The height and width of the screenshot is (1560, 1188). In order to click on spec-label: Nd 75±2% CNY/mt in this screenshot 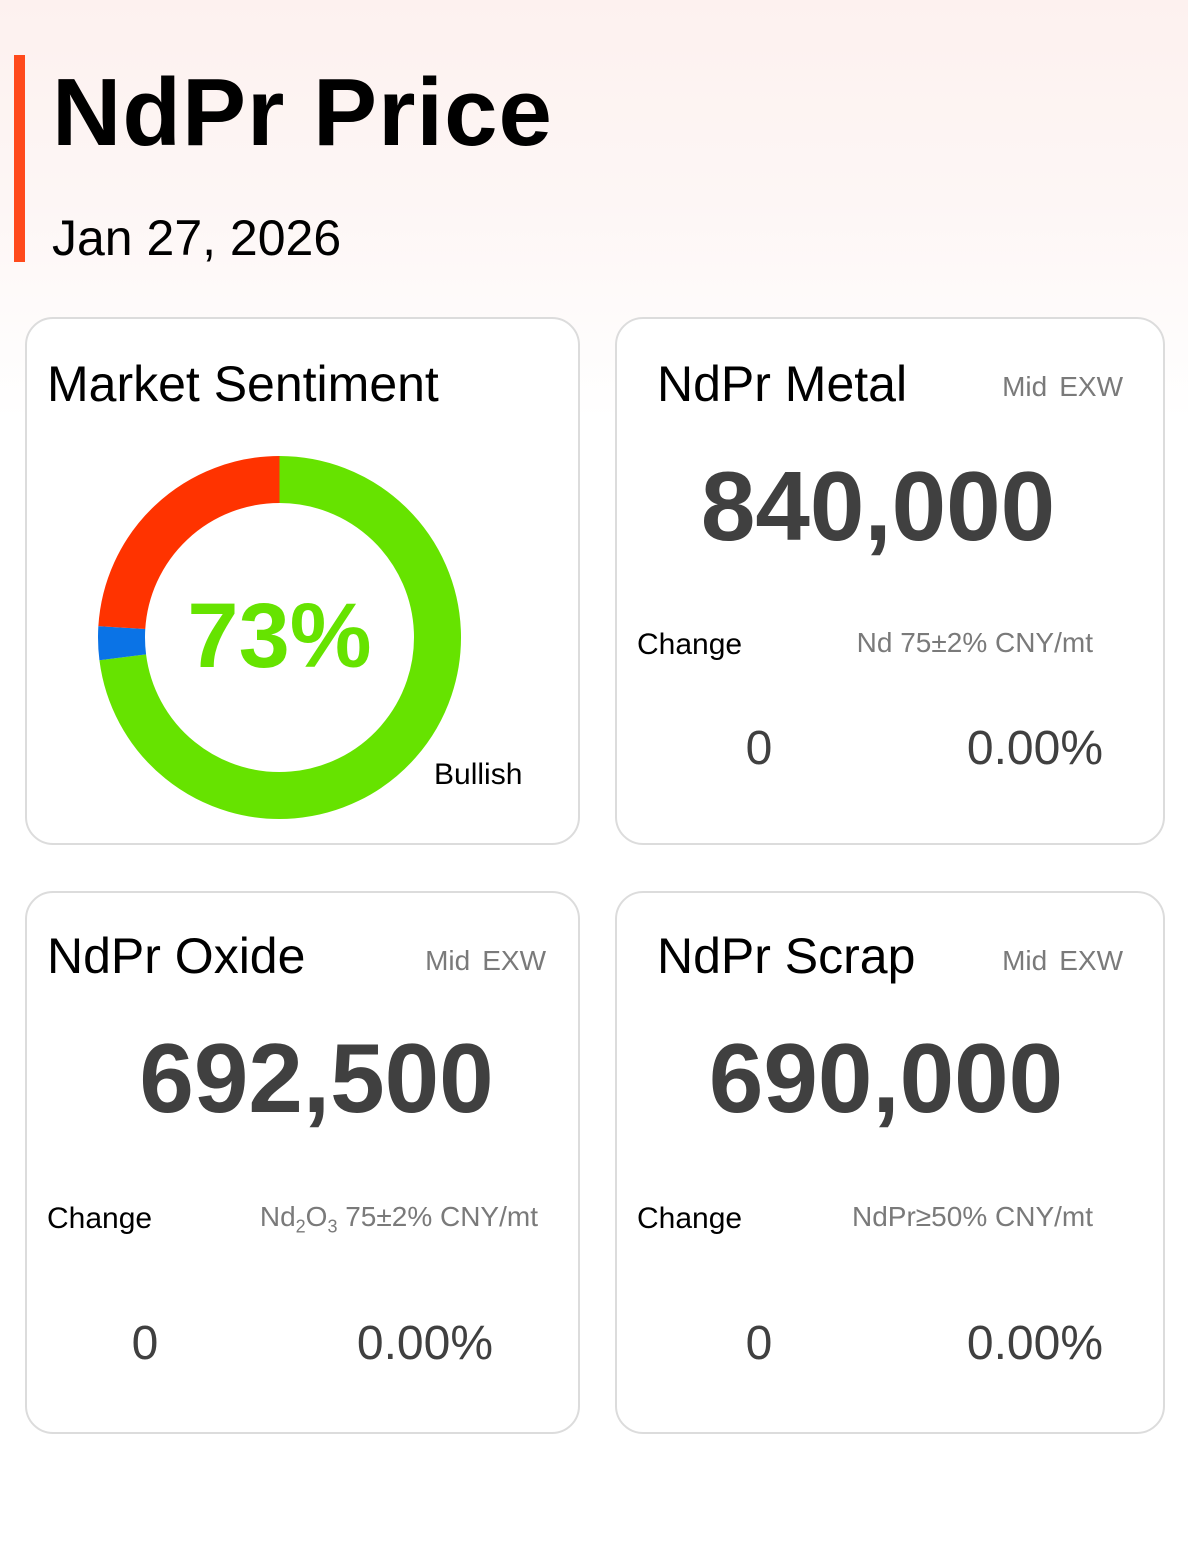, I will do `click(974, 642)`.